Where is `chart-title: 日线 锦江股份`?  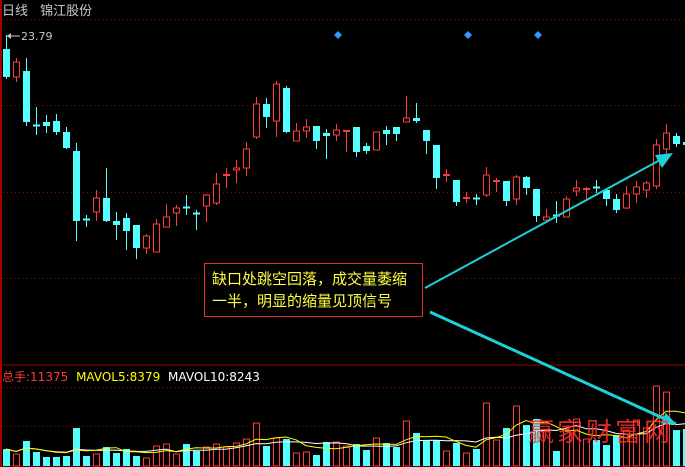 chart-title: 日线 锦江股份 is located at coordinates (51, 9).